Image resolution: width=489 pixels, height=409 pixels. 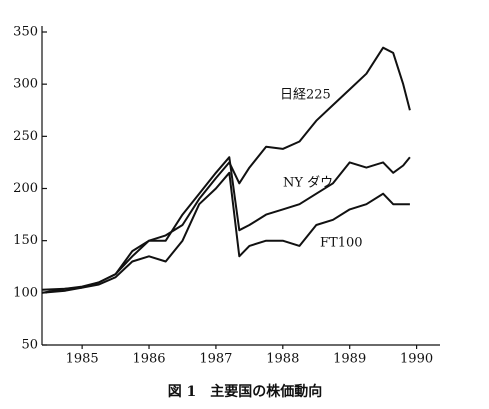 I want to click on y-tick-label: 200, so click(x=25, y=188).